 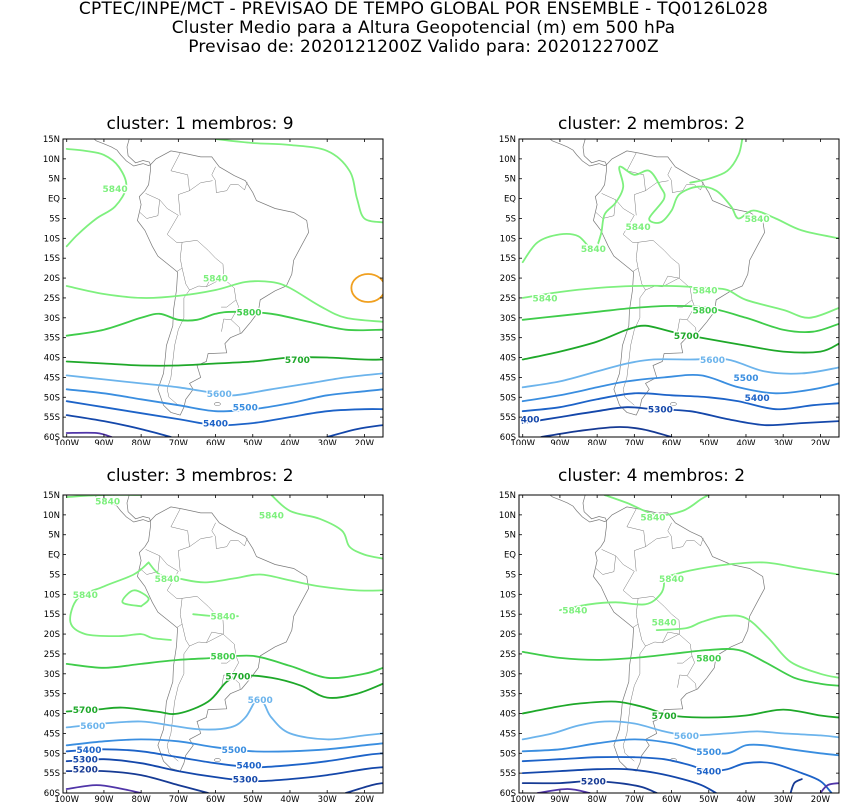 What do you see at coordinates (223, 288) in the screenshot?
I see `plot-frame` at bounding box center [223, 288].